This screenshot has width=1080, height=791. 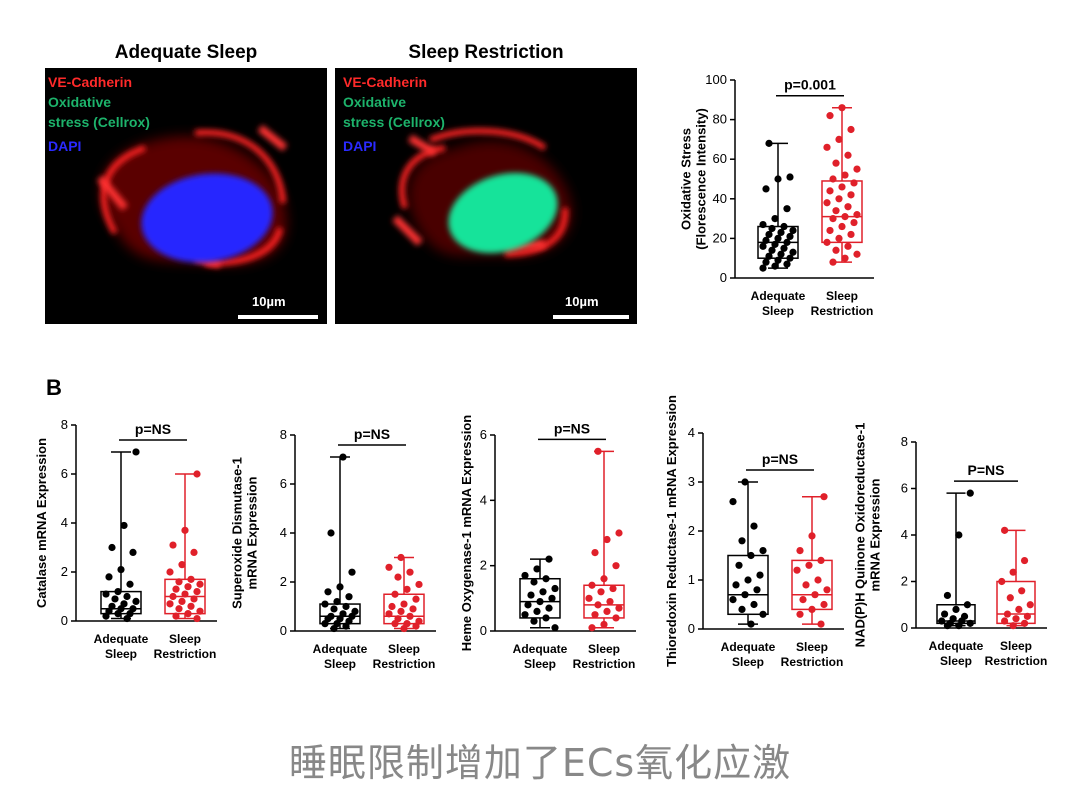 What do you see at coordinates (80, 102) in the screenshot?
I see `micro1-label-oxidative: Oxidative` at bounding box center [80, 102].